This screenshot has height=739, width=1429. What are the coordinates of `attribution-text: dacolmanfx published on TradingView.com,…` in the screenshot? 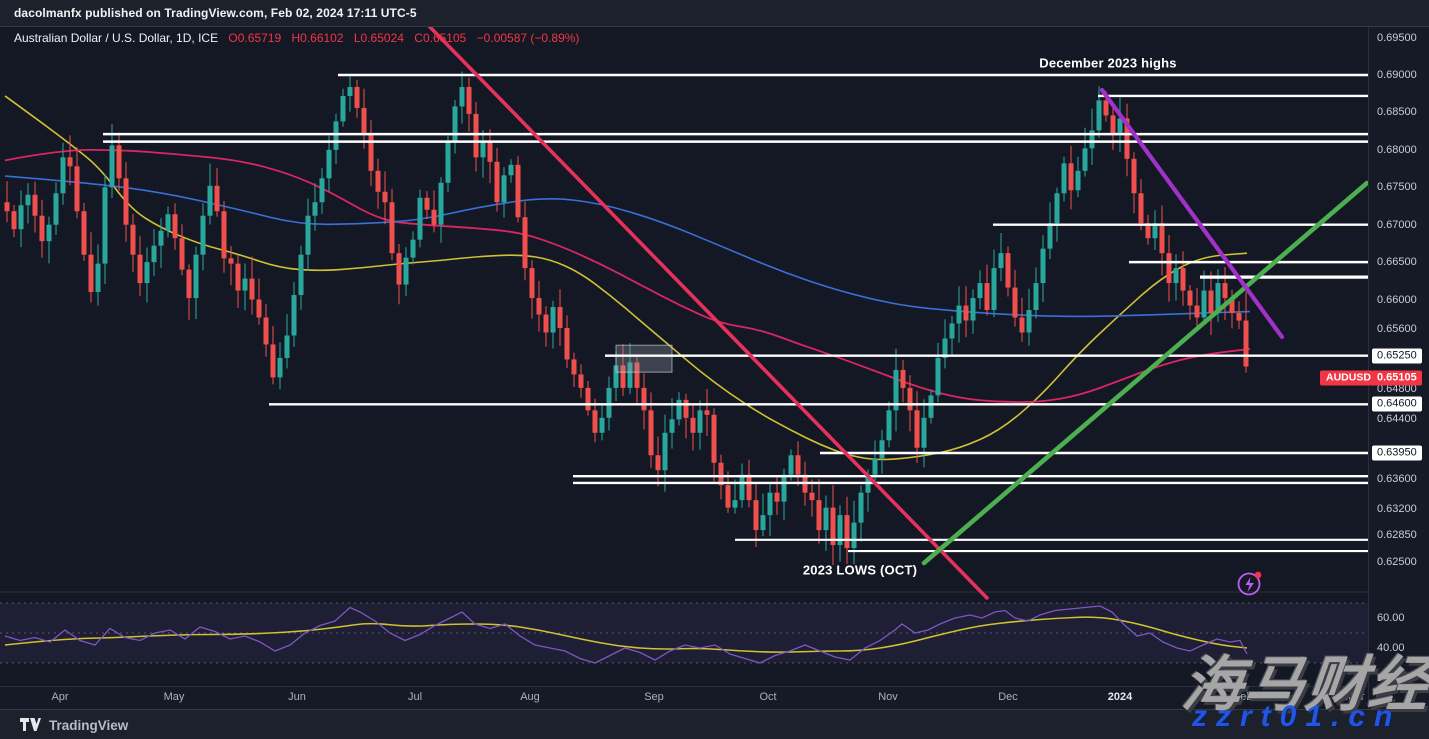 It's located at (215, 13).